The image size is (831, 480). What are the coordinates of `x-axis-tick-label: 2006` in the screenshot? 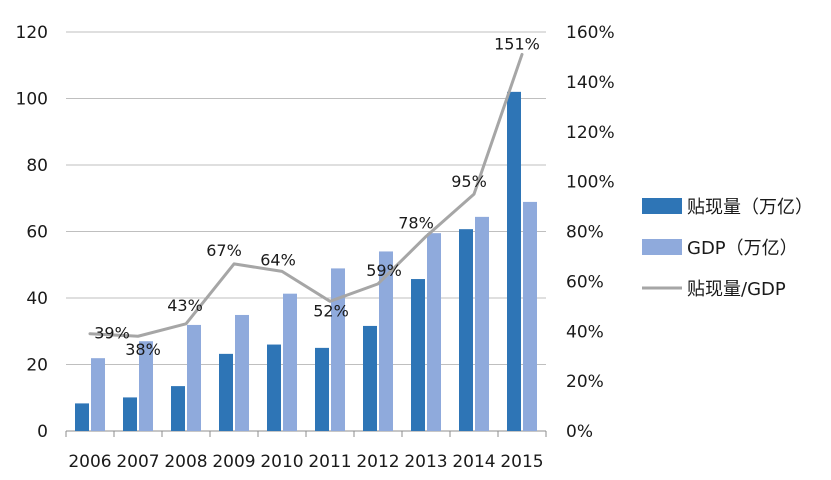 It's located at (89, 462).